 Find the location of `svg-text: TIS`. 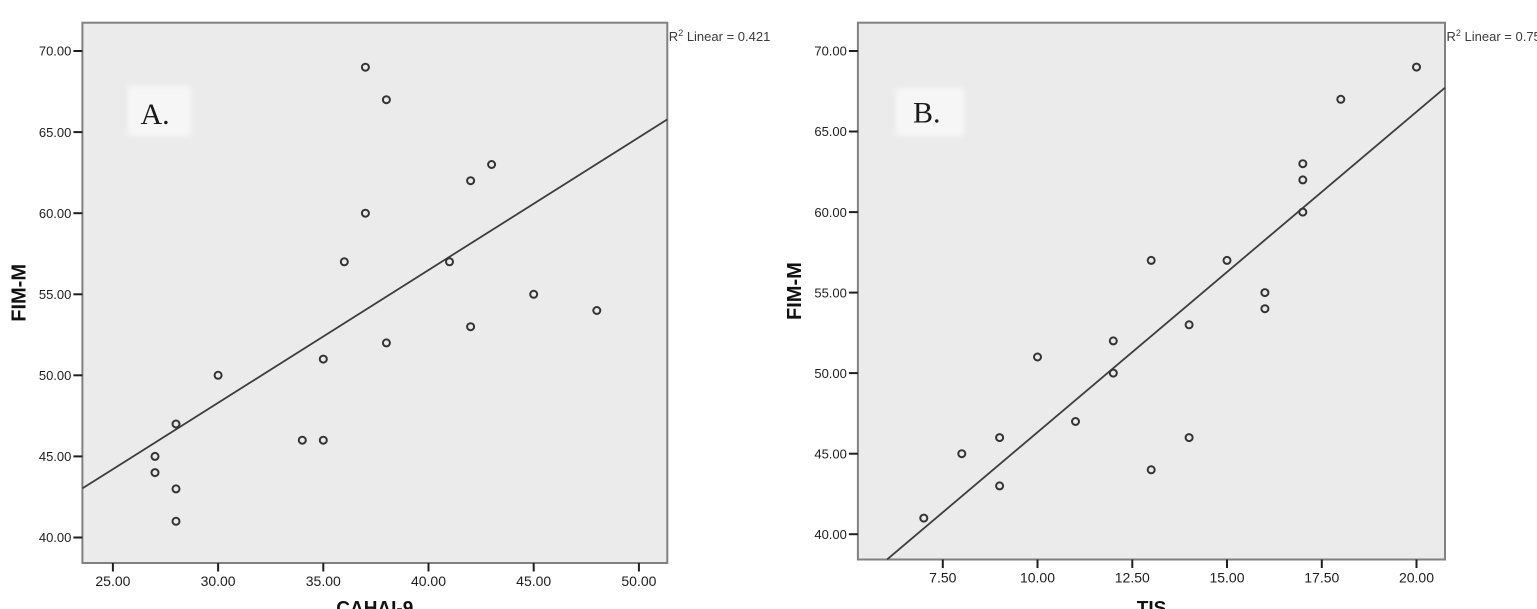

svg-text: TIS is located at coordinates (1152, 604).